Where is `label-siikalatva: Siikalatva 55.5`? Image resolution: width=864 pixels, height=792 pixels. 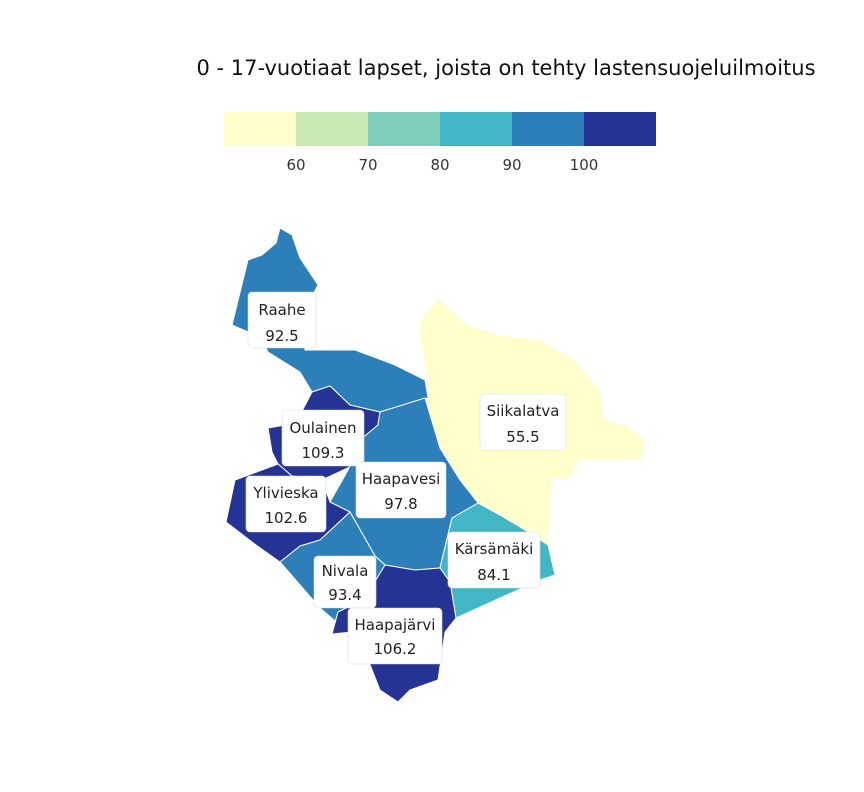 label-siikalatva: Siikalatva 55.5 is located at coordinates (523, 422).